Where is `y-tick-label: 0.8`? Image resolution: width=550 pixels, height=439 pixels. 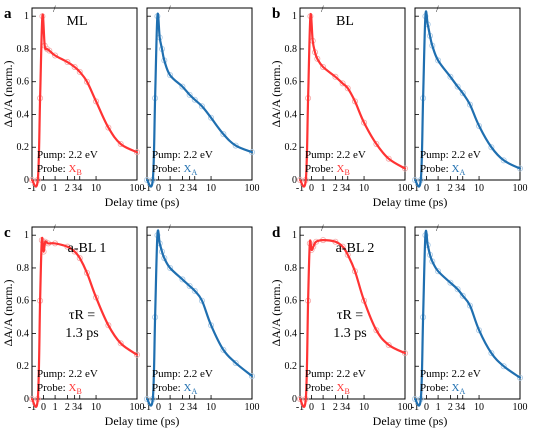
y-tick-label: 0.8 is located at coordinates (23, 49).